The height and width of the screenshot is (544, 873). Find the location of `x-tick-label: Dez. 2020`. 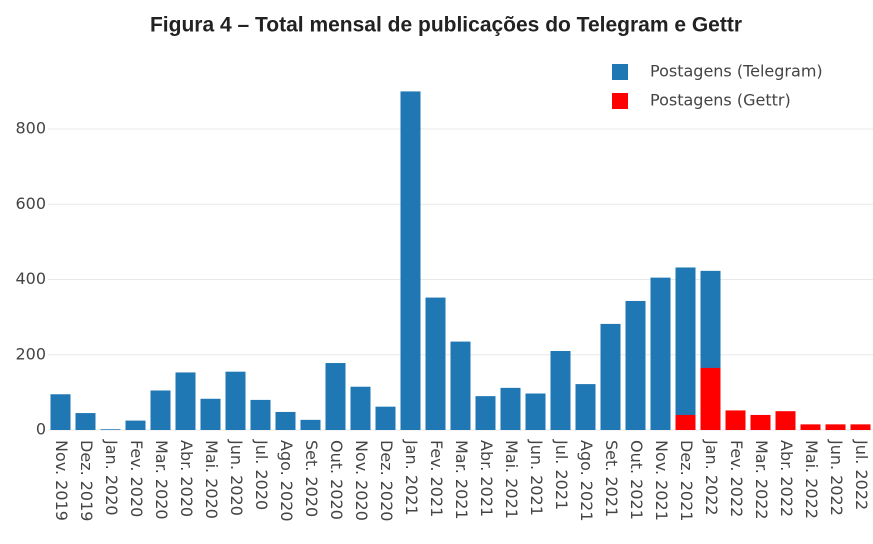

x-tick-label: Dez. 2020 is located at coordinates (386, 480).